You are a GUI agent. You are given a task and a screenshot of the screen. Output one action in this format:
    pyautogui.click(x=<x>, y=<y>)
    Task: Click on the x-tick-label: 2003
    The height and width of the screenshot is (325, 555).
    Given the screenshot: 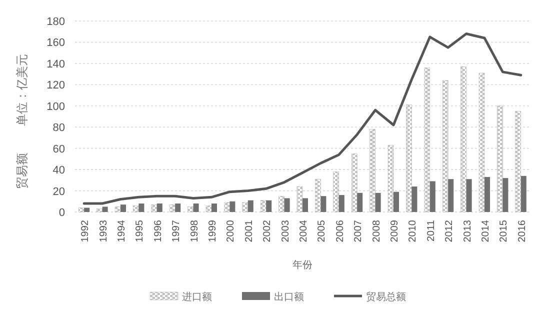 What is the action you would take?
    pyautogui.click(x=286, y=231)
    